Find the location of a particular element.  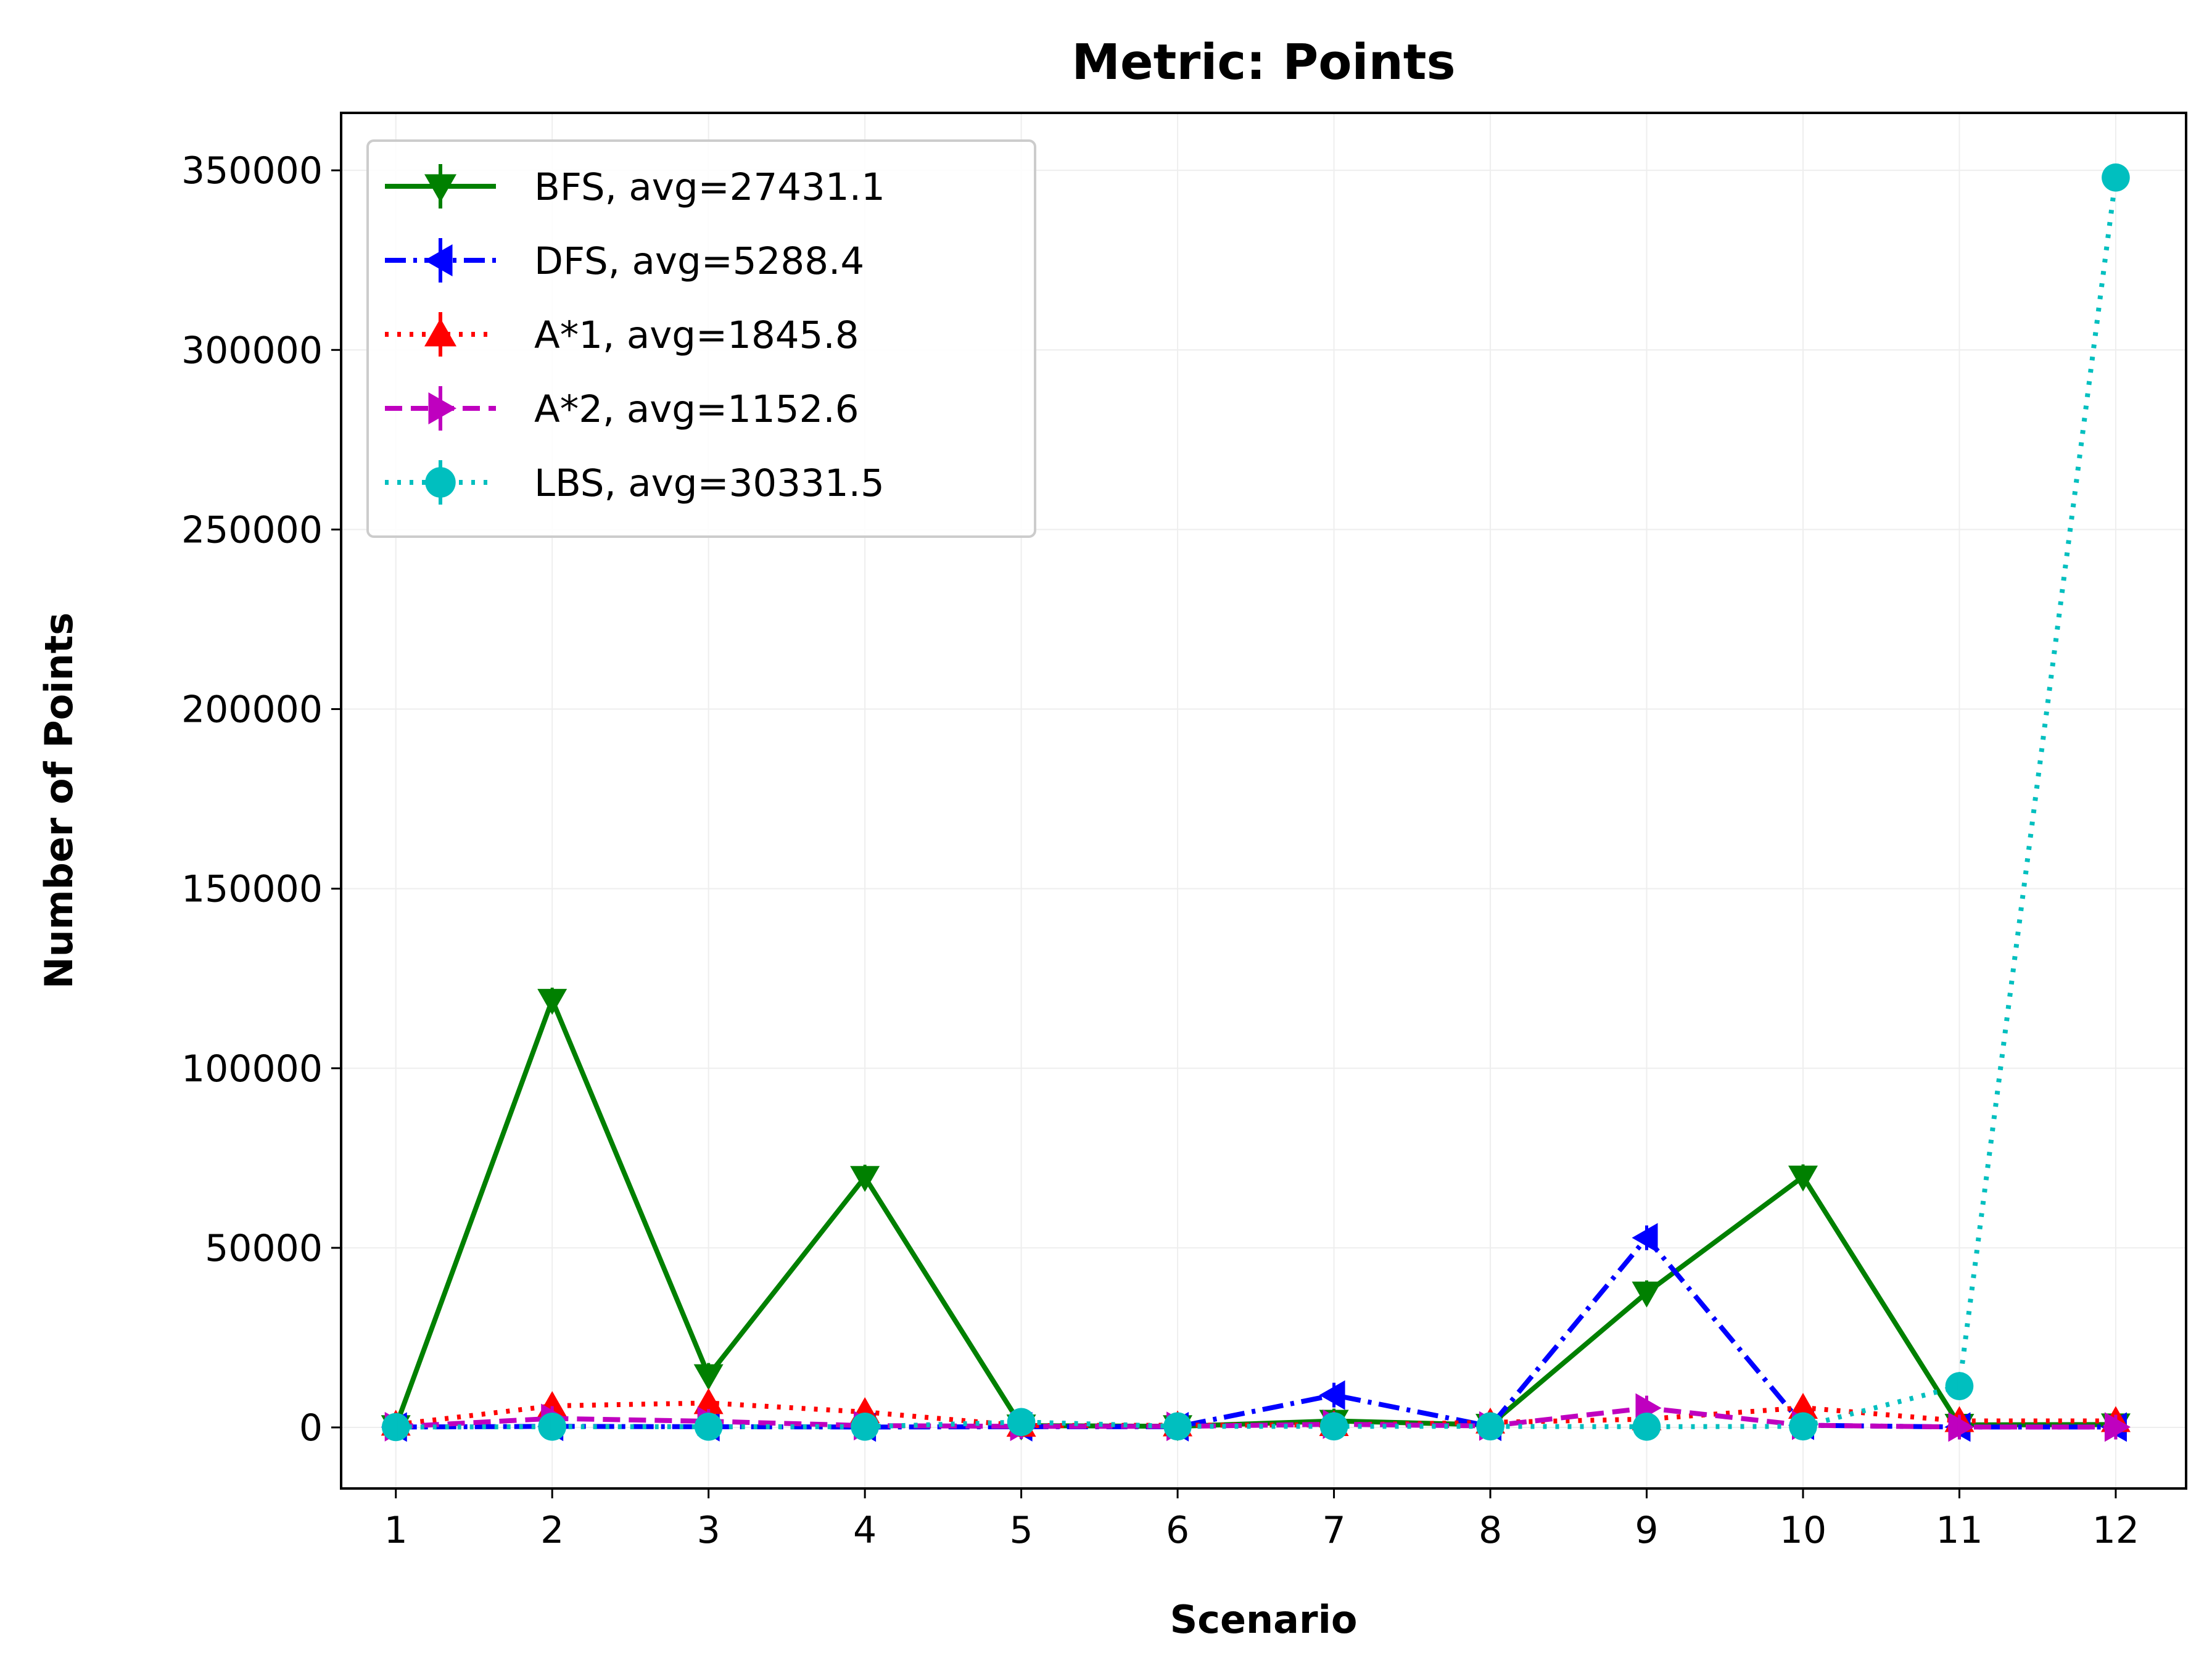

legend-item: A*2, avg=1152.6 is located at coordinates (622, 408).